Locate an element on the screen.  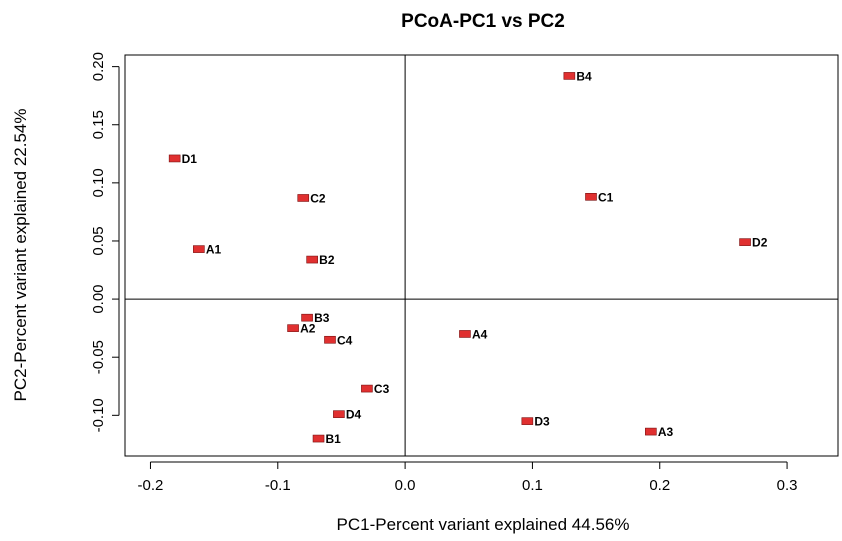
y-tick-label: 0.20 is located at coordinates (98, 66).